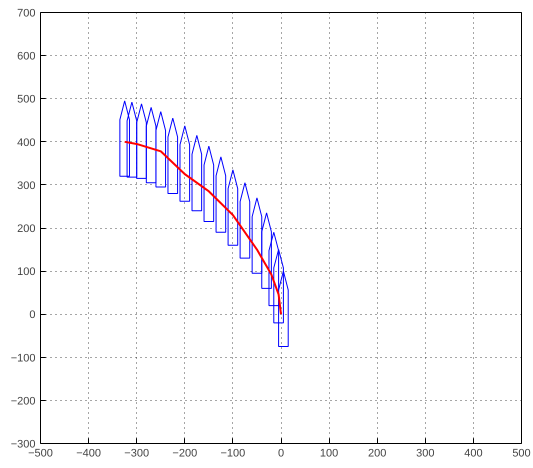  I want to click on y-tick-label: 100, so click(26, 272).